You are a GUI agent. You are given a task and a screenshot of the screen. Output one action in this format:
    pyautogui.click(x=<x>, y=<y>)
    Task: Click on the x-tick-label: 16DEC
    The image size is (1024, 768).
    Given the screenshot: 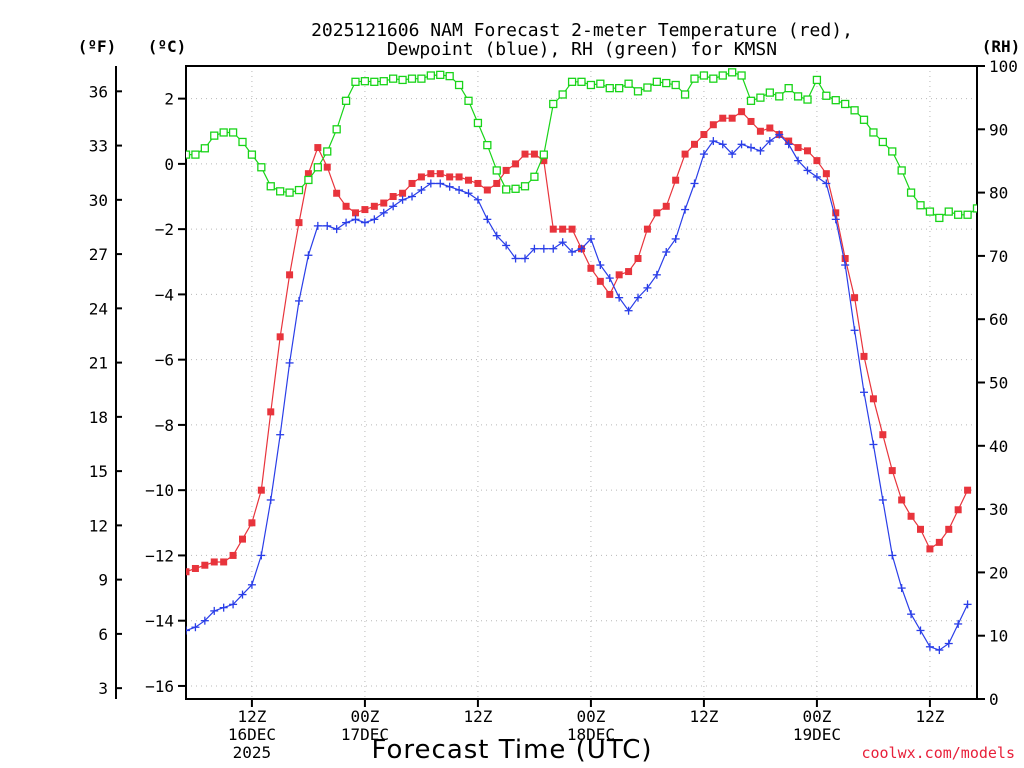 What is the action you would take?
    pyautogui.click(x=252, y=734)
    